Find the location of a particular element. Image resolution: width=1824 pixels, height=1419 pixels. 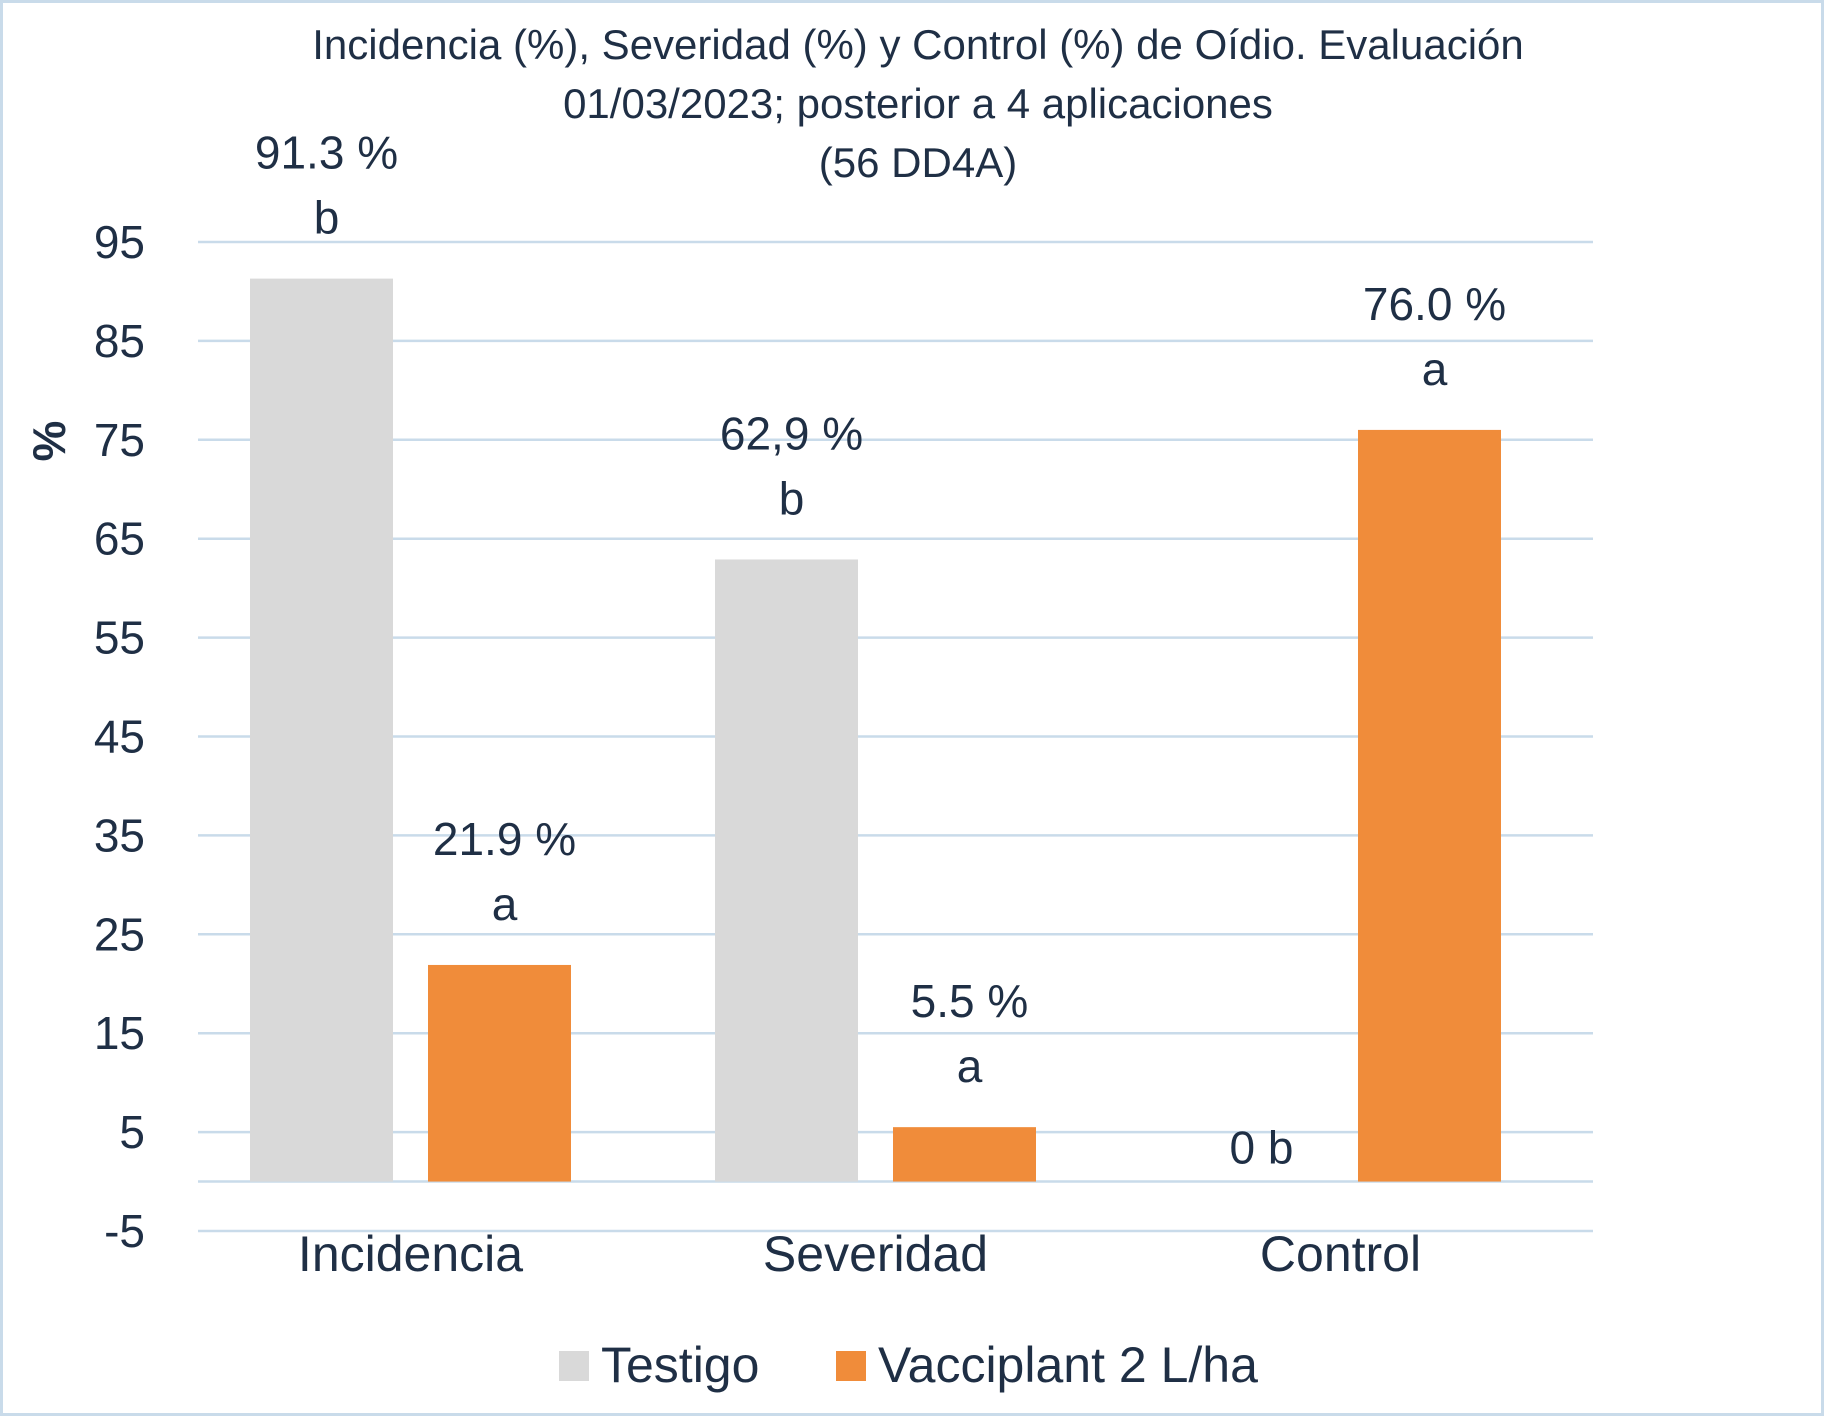

data-label-value: 0 b is located at coordinates (1262, 1148).